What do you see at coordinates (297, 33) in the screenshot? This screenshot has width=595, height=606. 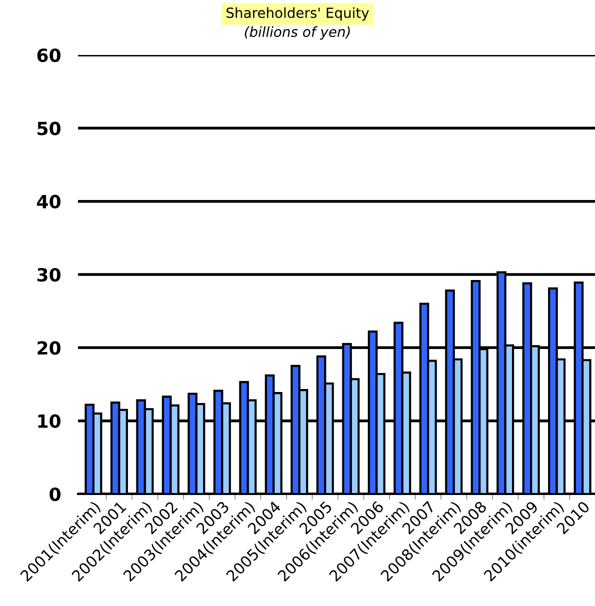 I see `chart-subtitle: (billions of yen)` at bounding box center [297, 33].